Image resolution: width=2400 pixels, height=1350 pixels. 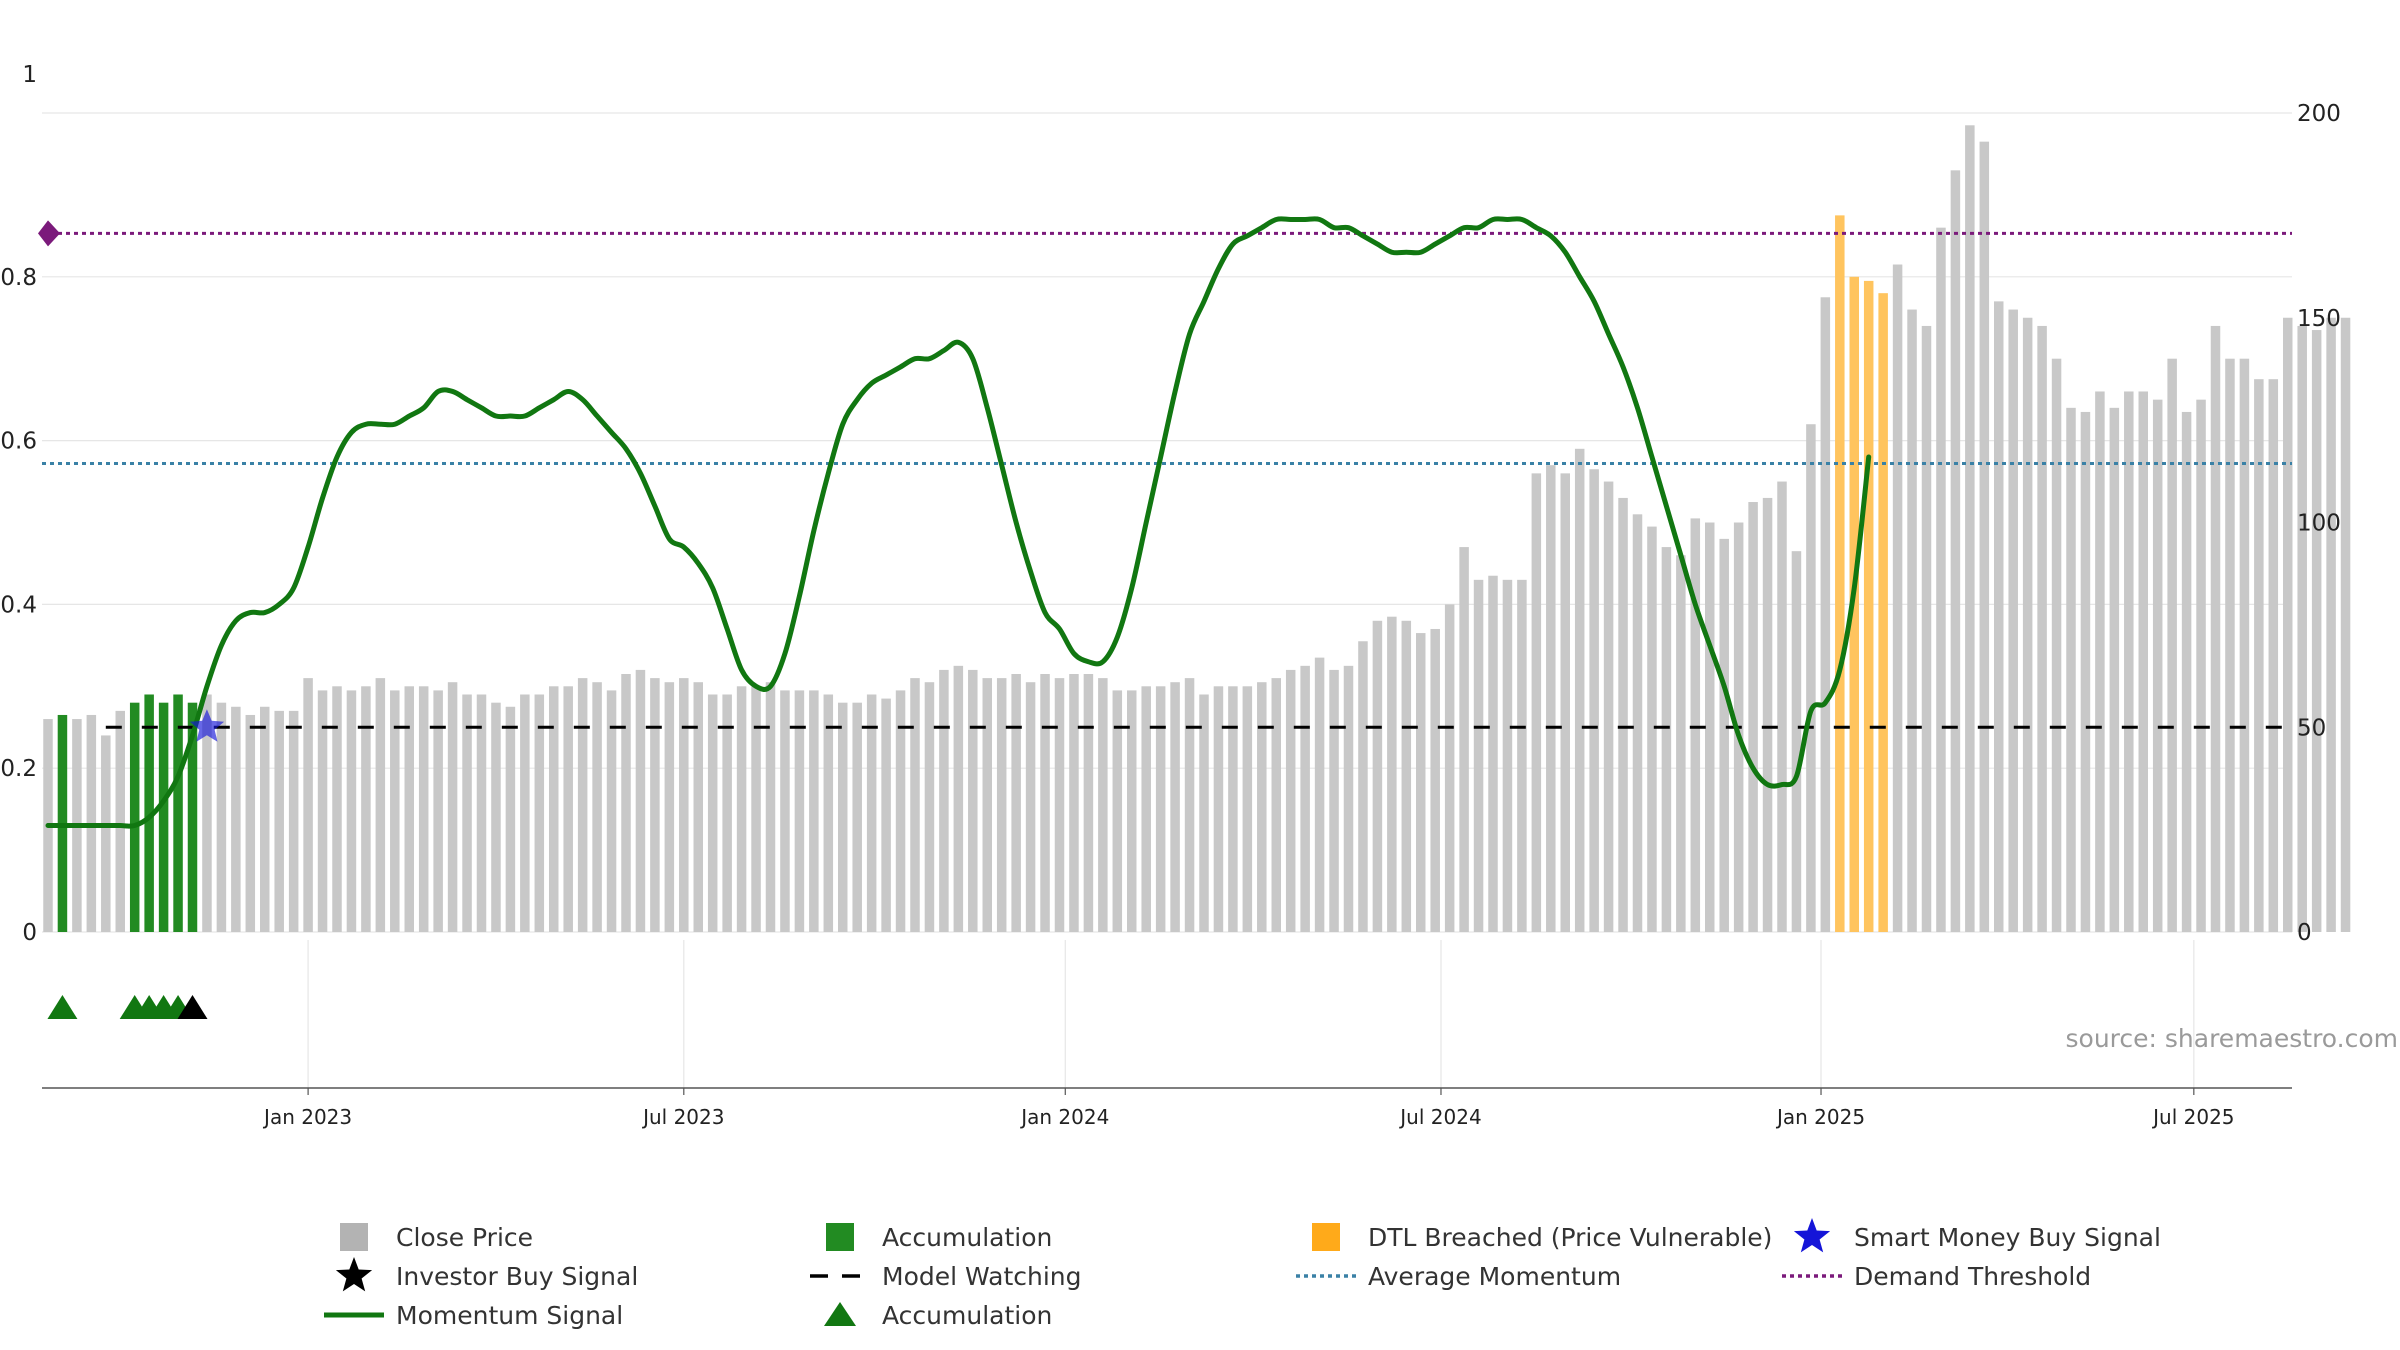 I want to click on signal-markers, so click(x=136, y=864).